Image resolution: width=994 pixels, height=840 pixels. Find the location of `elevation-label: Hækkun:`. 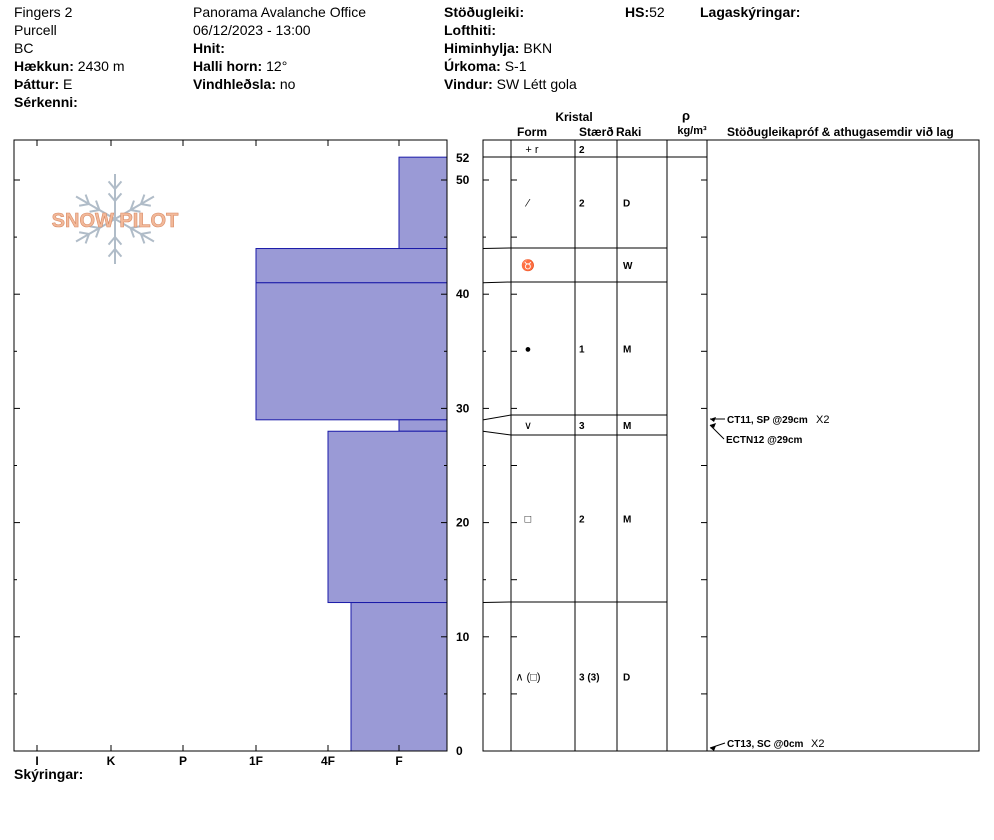

elevation-label: Hækkun: is located at coordinates (44, 66).